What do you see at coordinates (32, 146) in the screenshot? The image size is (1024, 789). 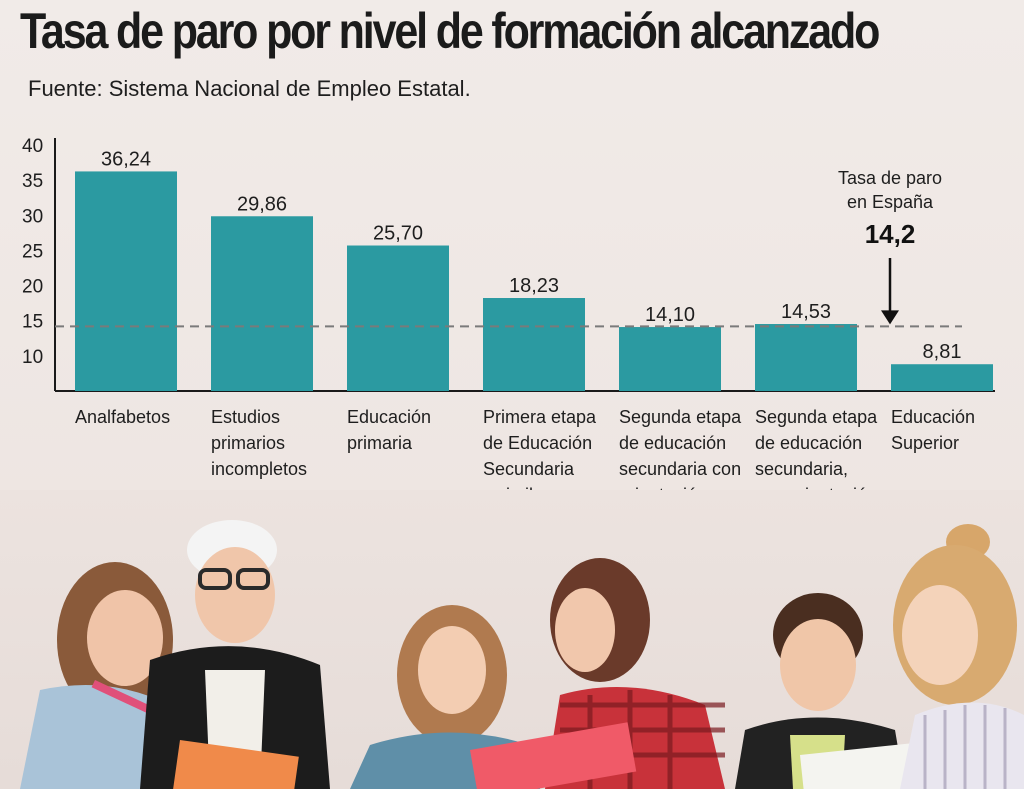 I see `y-tick-label: 40` at bounding box center [32, 146].